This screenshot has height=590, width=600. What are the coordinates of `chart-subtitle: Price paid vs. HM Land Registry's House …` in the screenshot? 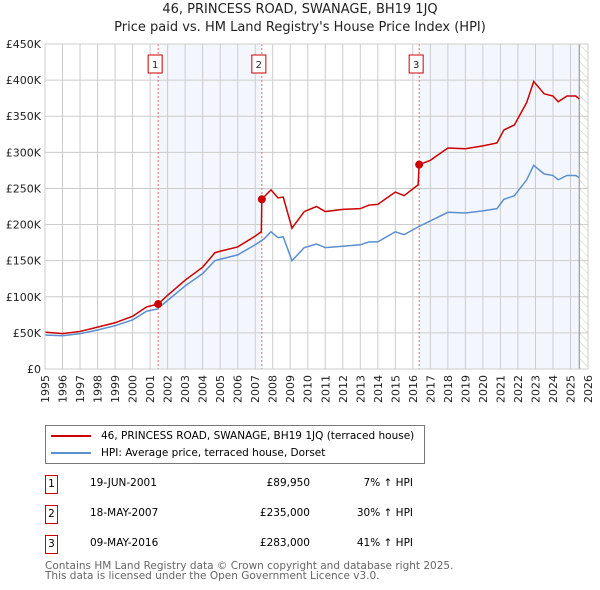 It's located at (300, 27).